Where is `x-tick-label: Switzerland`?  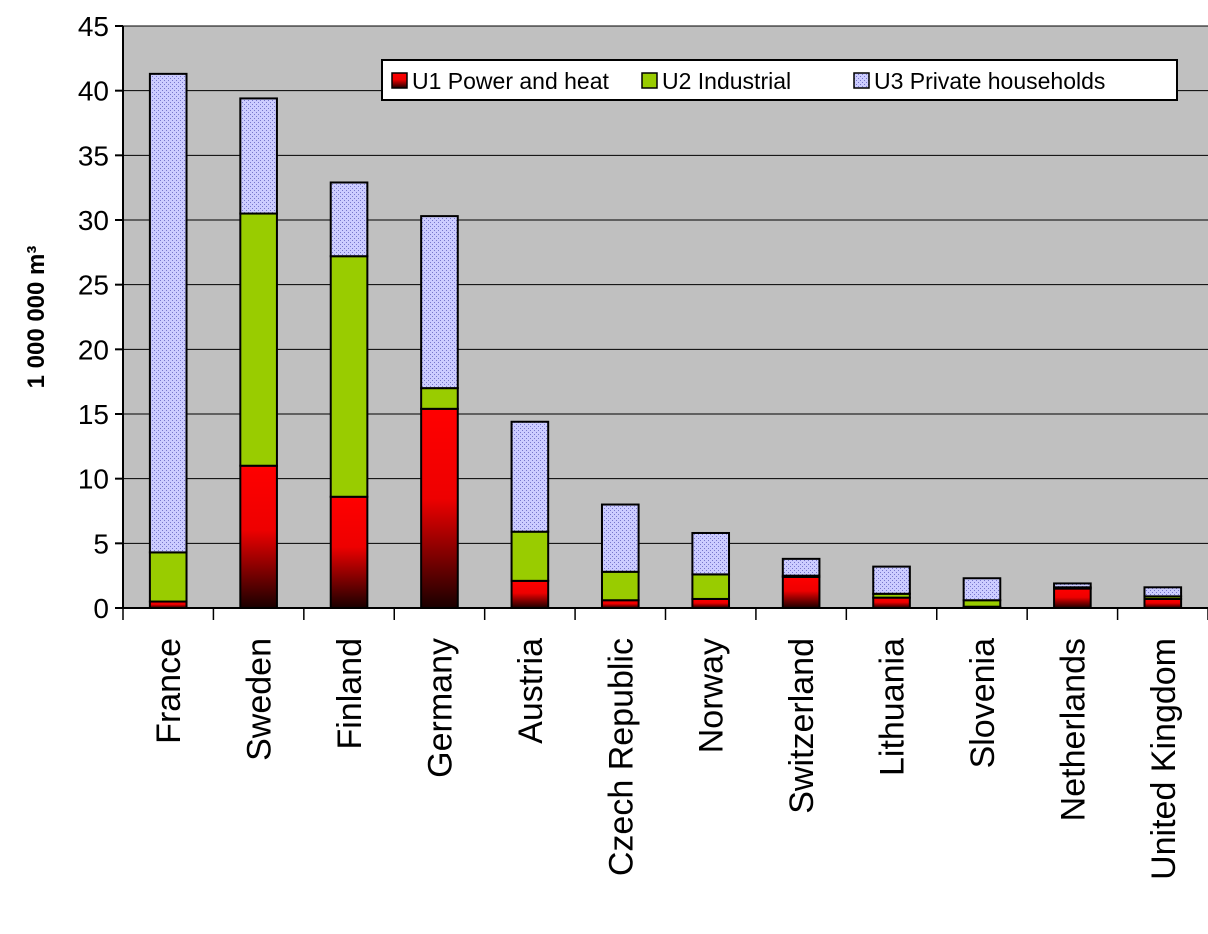 x-tick-label: Switzerland is located at coordinates (802, 726).